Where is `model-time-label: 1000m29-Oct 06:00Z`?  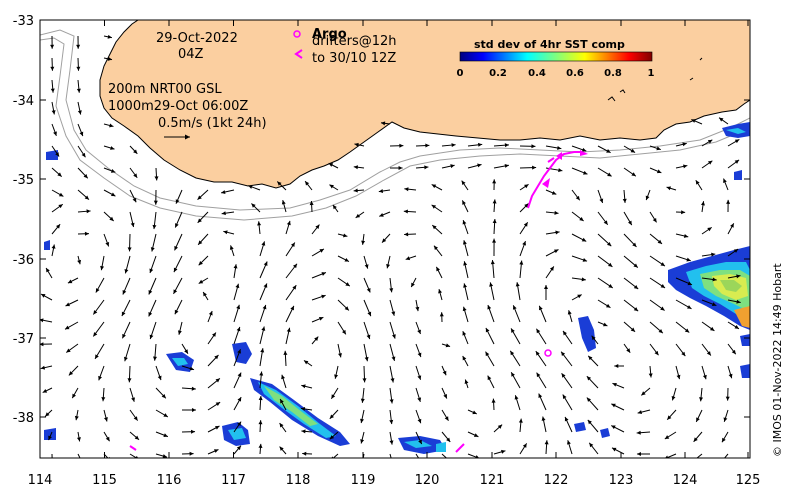
model-time-label: 1000m29-Oct 06:00Z is located at coordinates (178, 106).